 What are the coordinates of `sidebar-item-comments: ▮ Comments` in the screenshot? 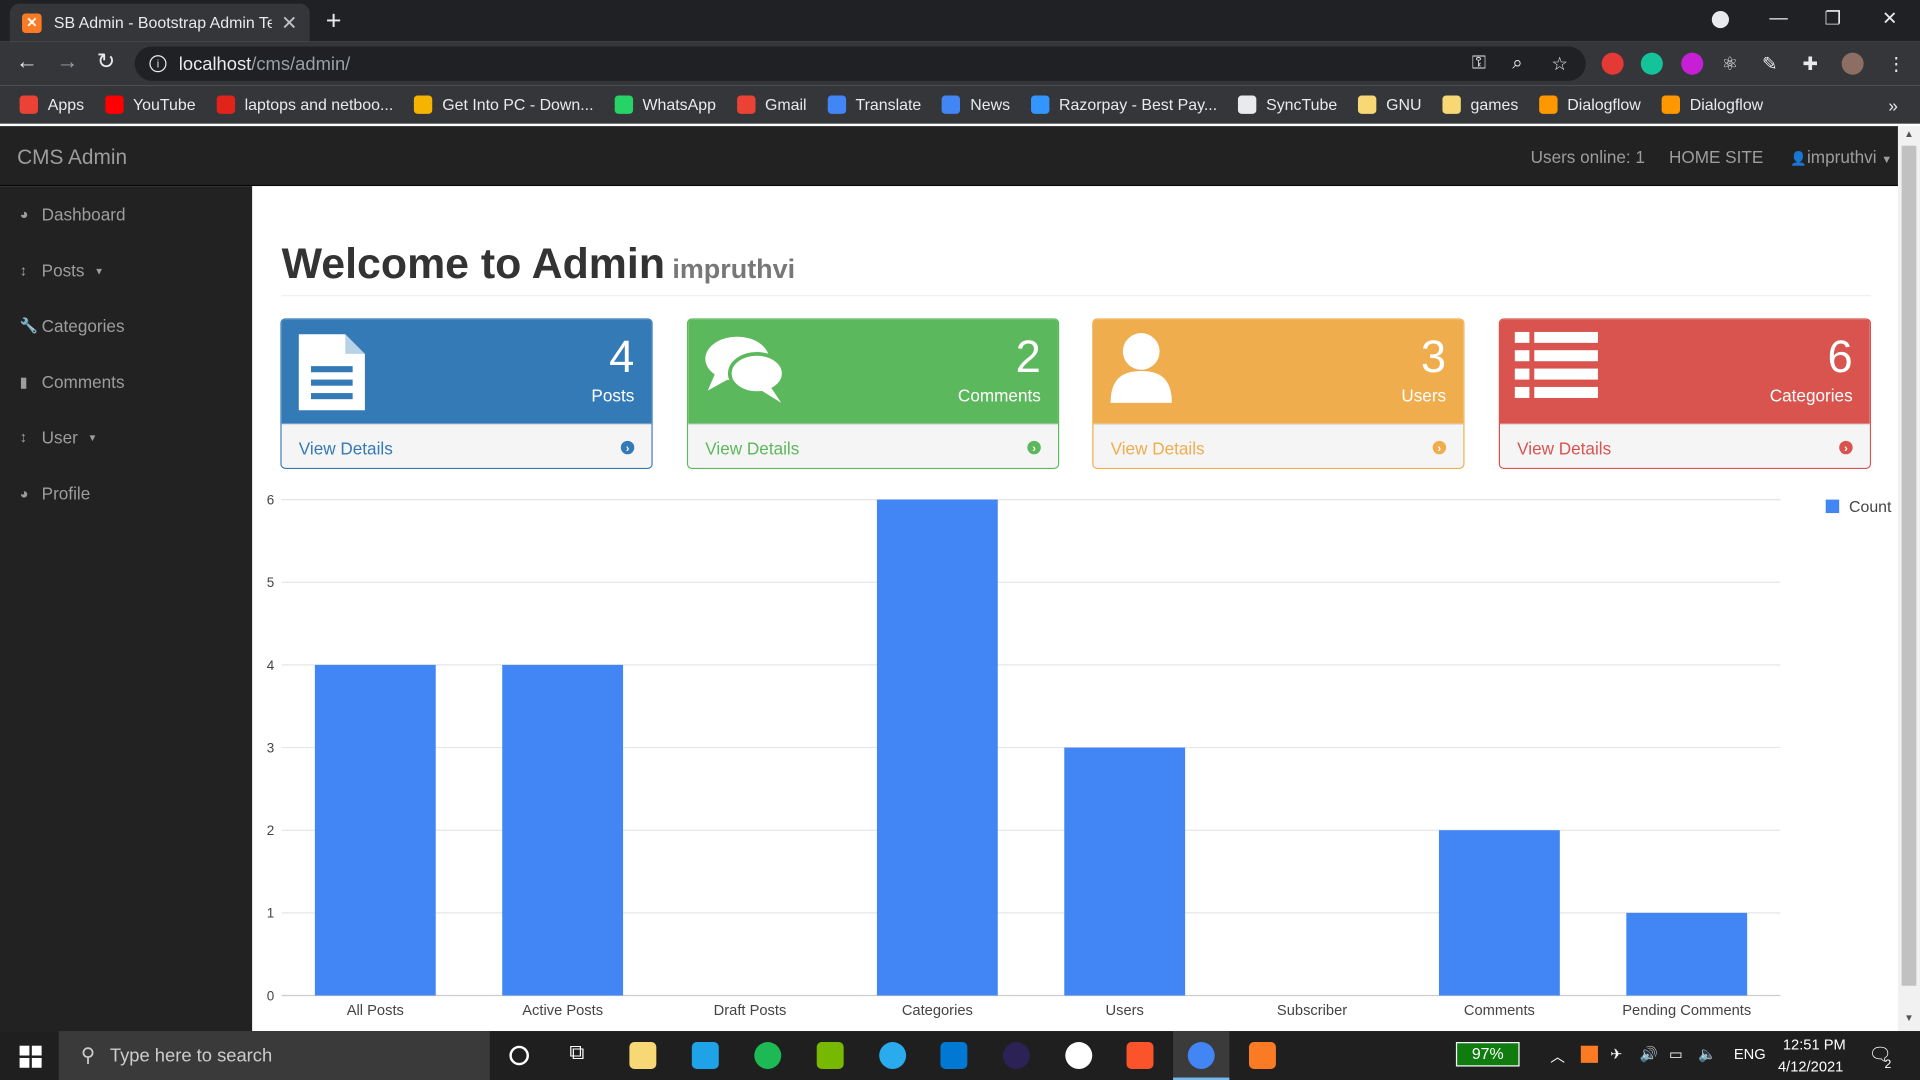 It's located at (72, 382).